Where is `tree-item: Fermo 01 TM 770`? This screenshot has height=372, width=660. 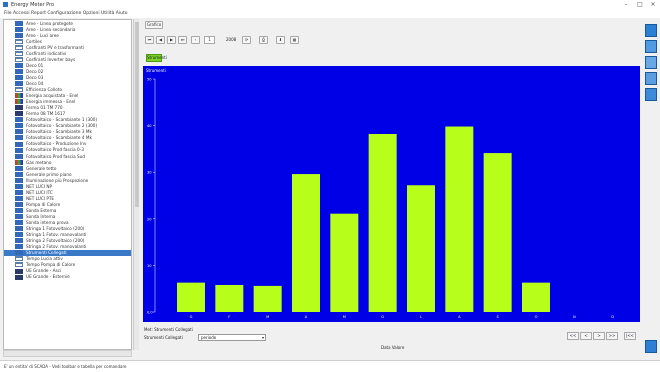 tree-item: Fermo 01 TM 770 is located at coordinates (67, 108).